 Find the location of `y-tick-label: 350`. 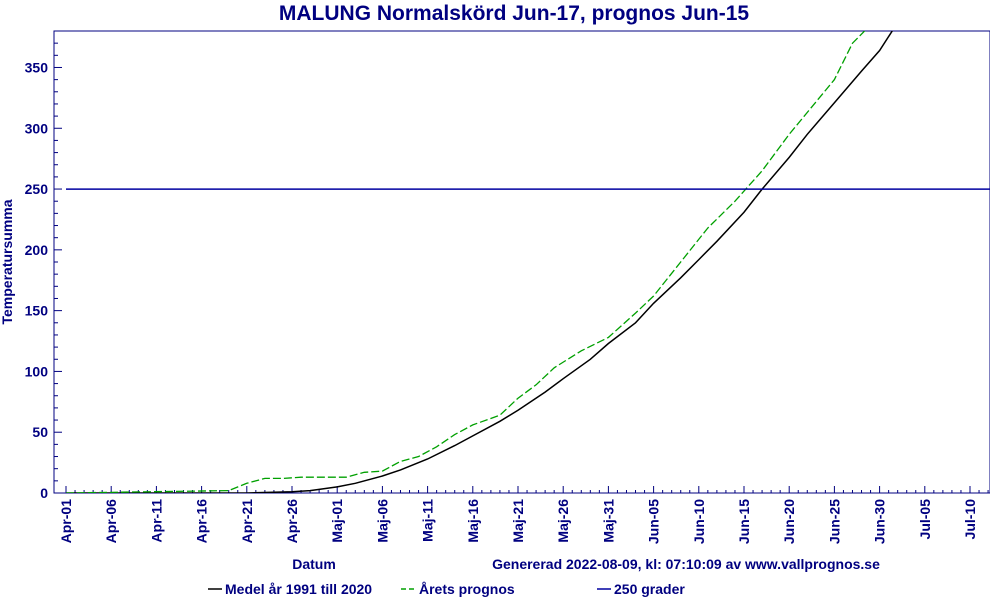

y-tick-label: 350 is located at coordinates (37, 67).